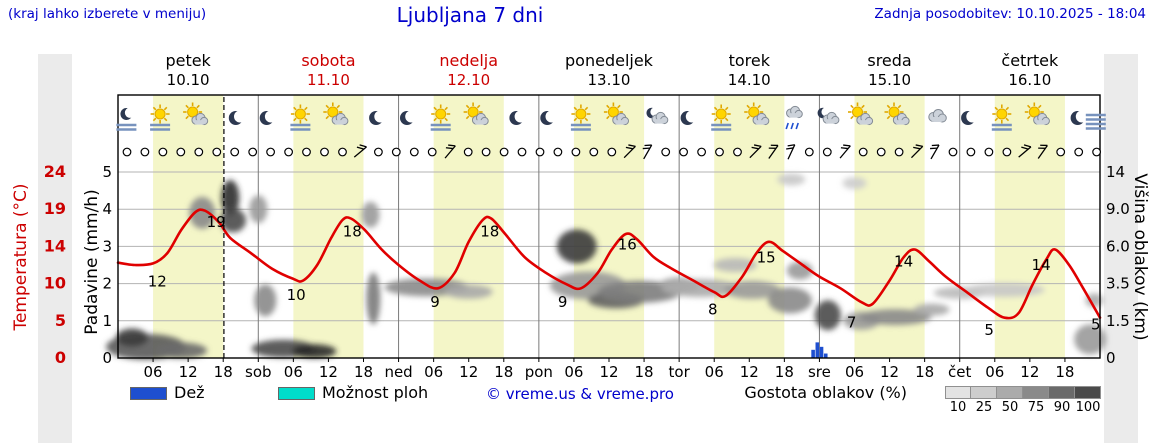 The width and height of the screenshot is (1152, 443). What do you see at coordinates (1088, 400) in the screenshot?
I see `cloud-scale-segment: 100` at bounding box center [1088, 400].